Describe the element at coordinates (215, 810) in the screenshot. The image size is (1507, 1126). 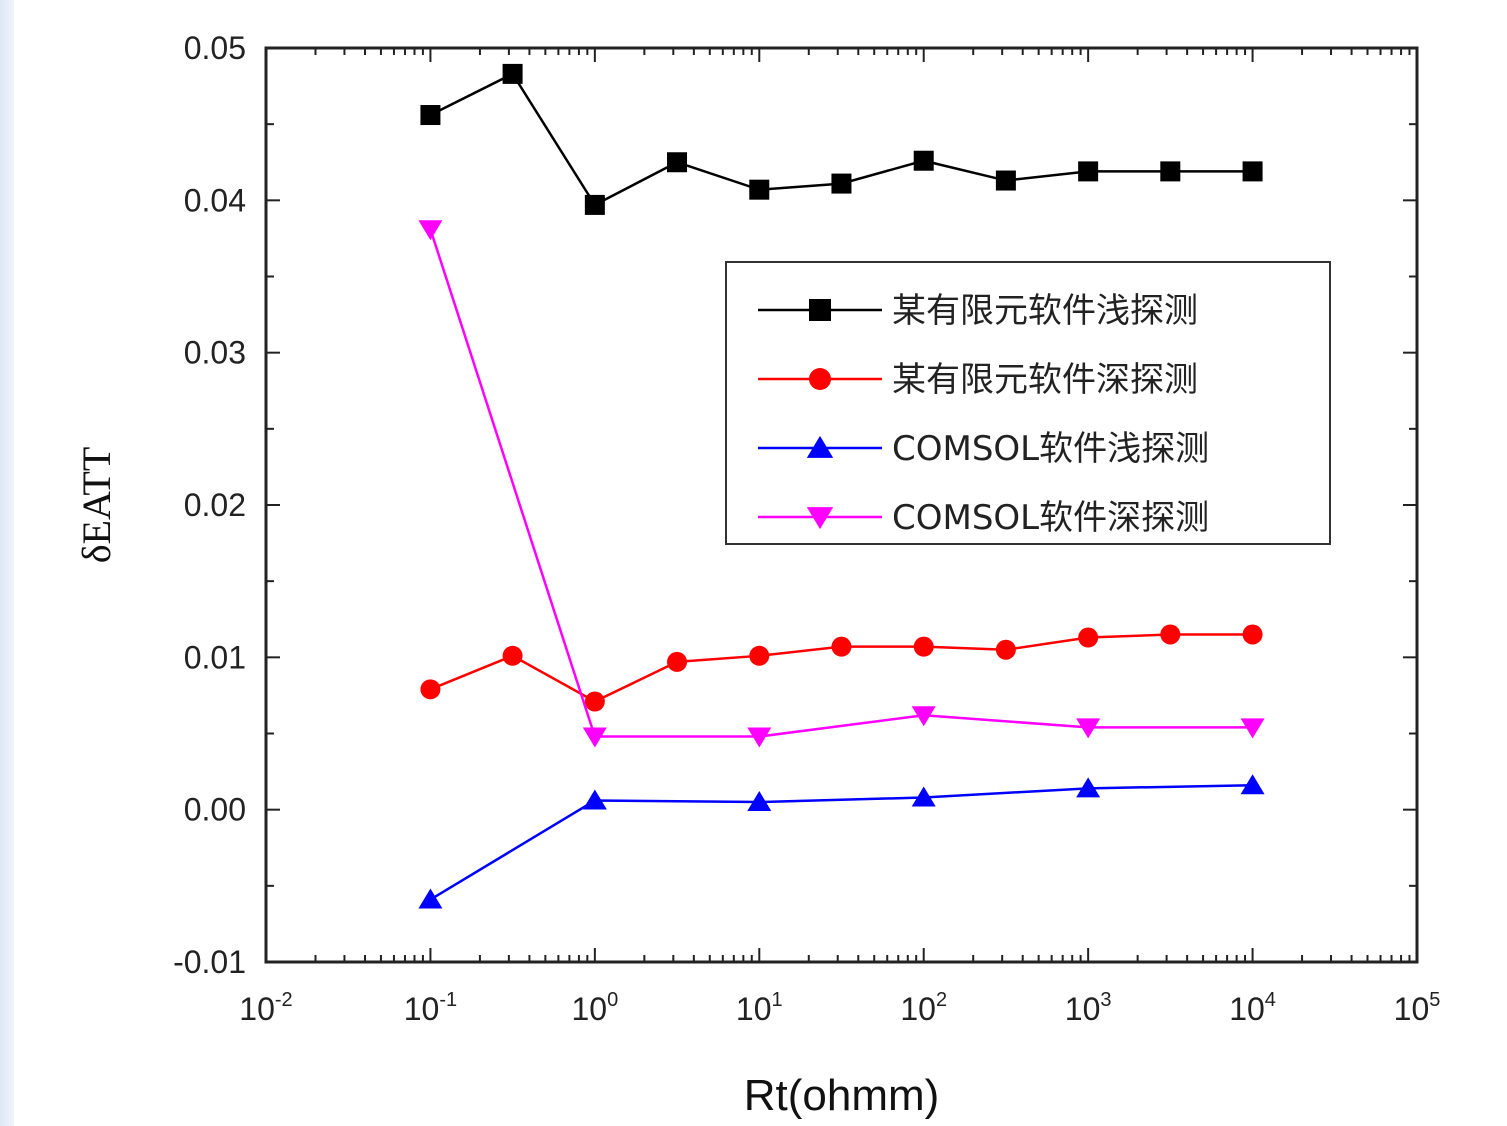
I see `y-tick-label: 0.00` at that location.